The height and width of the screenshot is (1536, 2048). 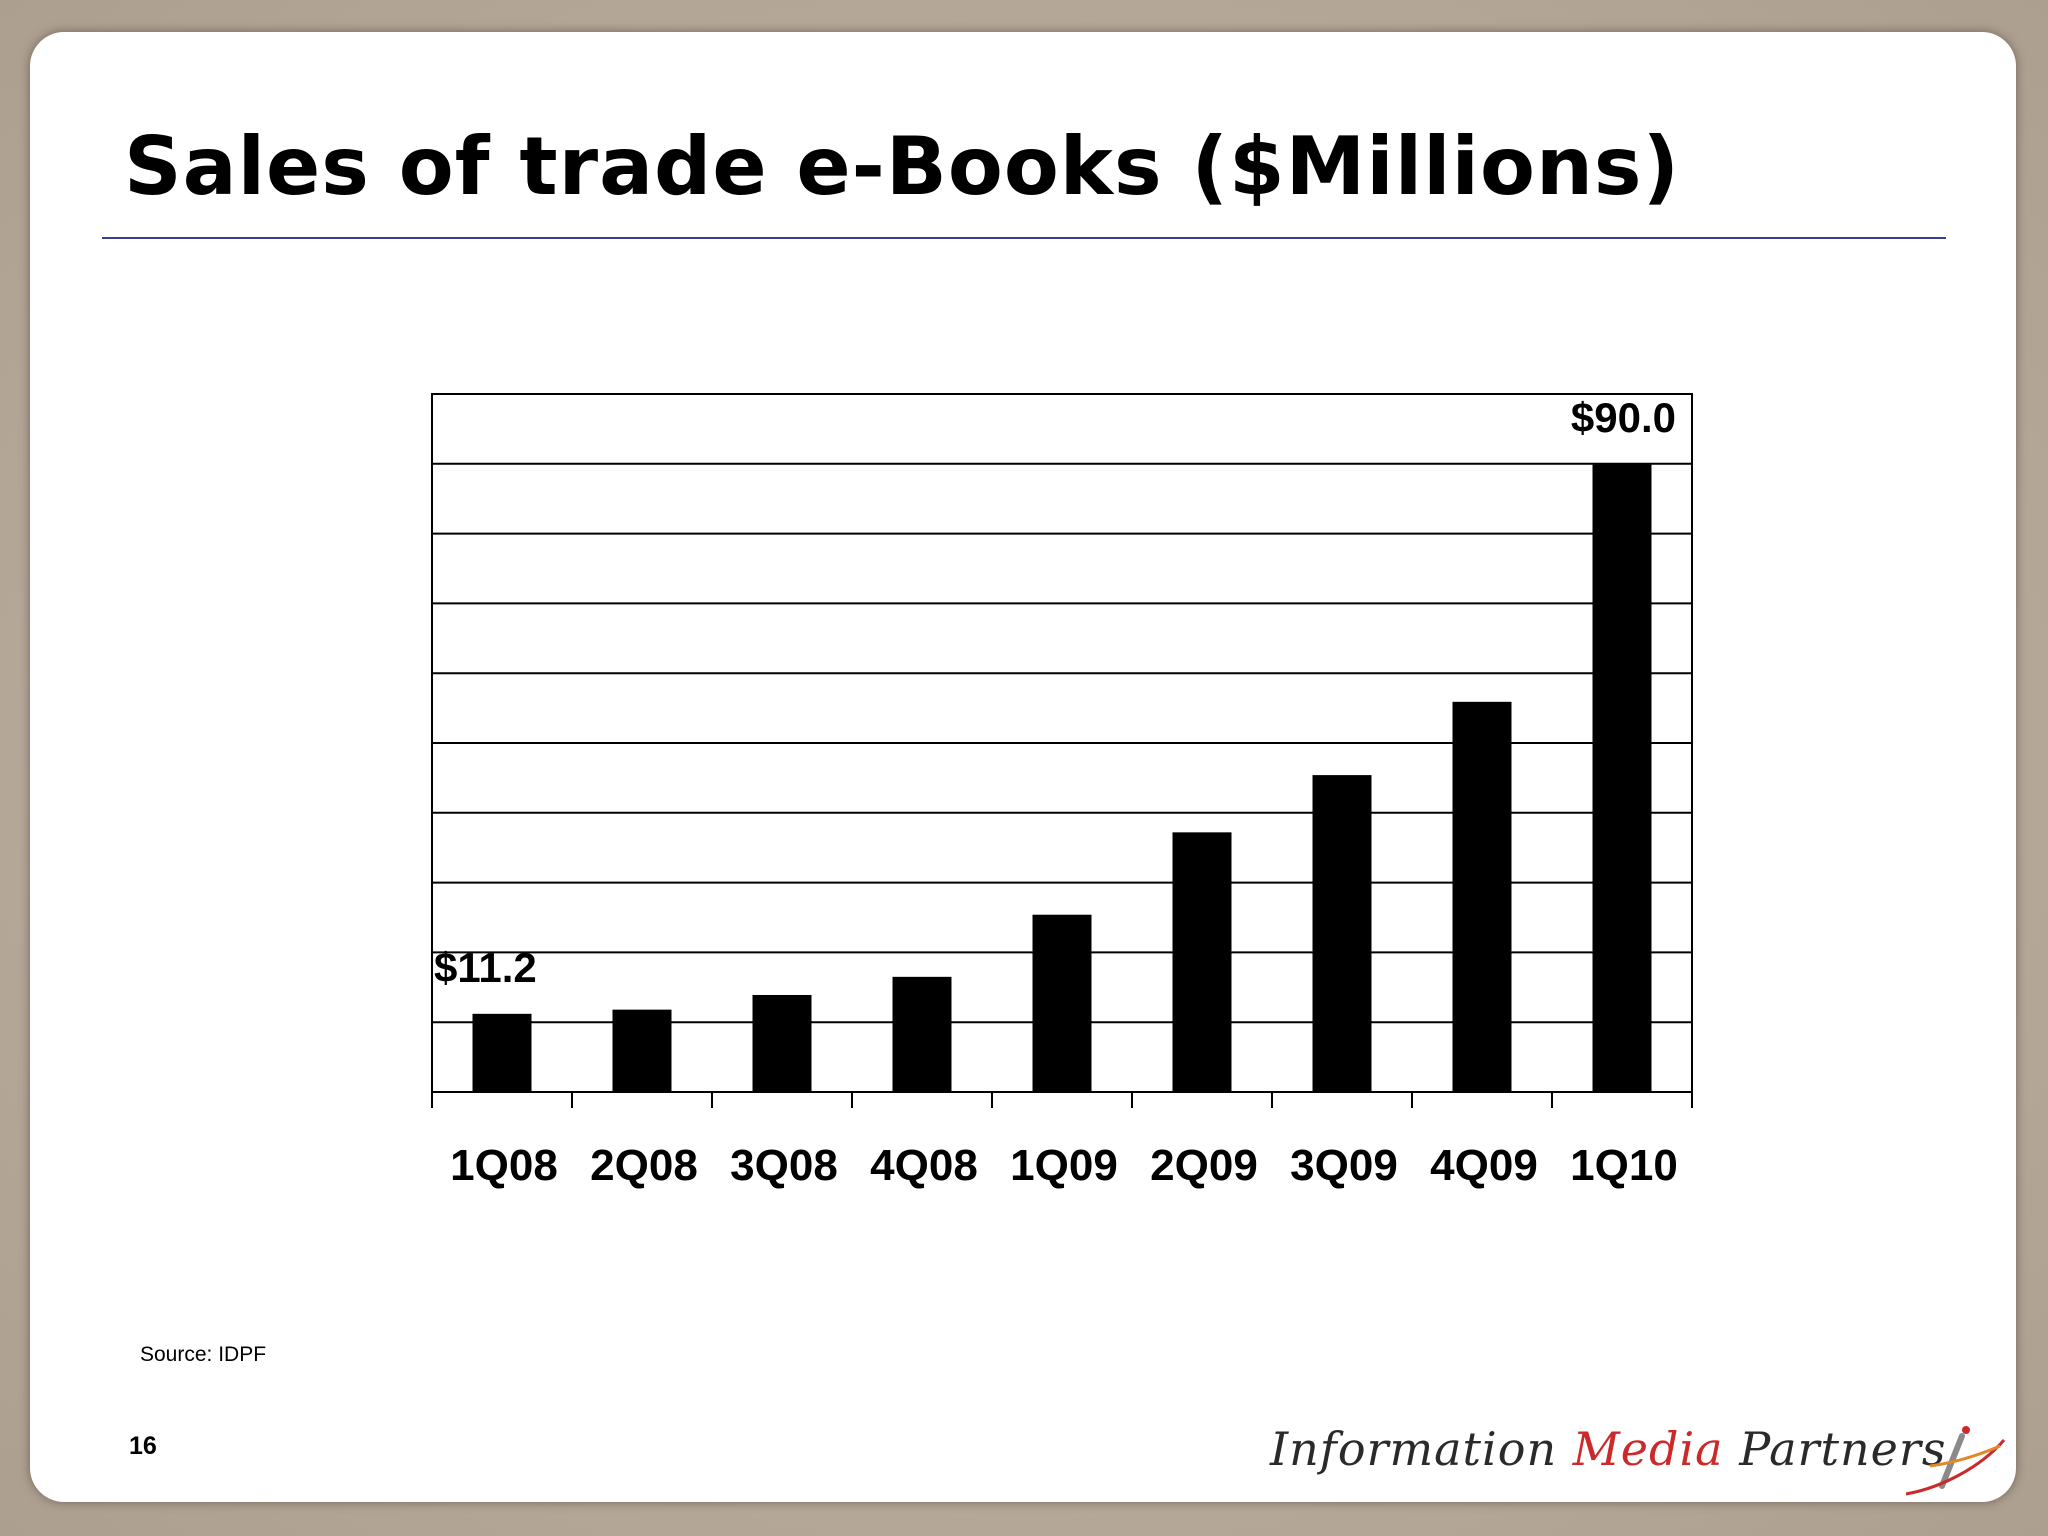 I want to click on logo-text: Information Media Partners, so click(x=1608, y=1449).